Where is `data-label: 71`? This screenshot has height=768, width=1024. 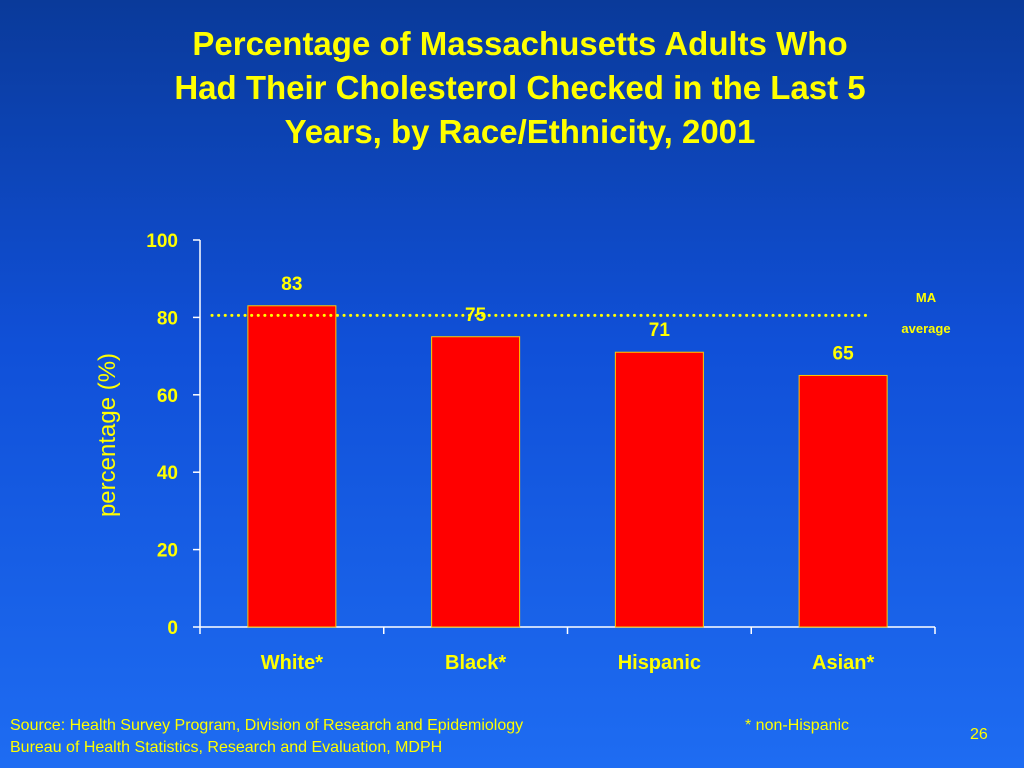 data-label: 71 is located at coordinates (660, 330).